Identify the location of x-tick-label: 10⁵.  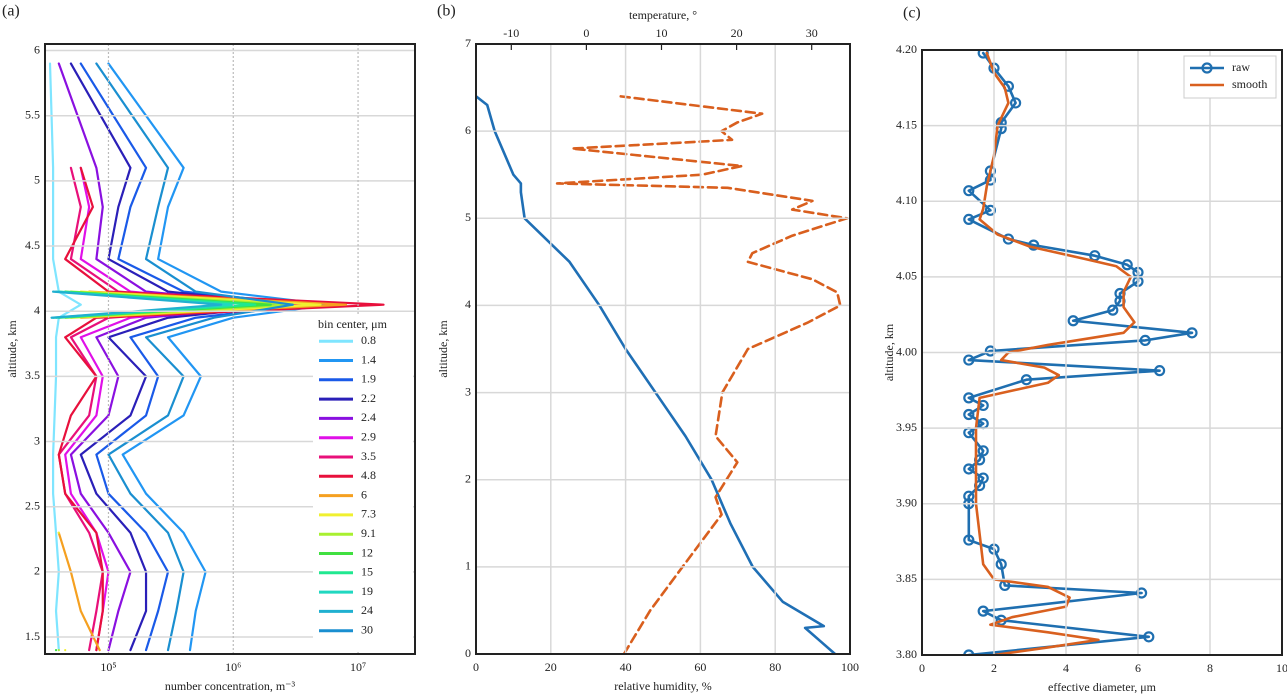
(108, 667).